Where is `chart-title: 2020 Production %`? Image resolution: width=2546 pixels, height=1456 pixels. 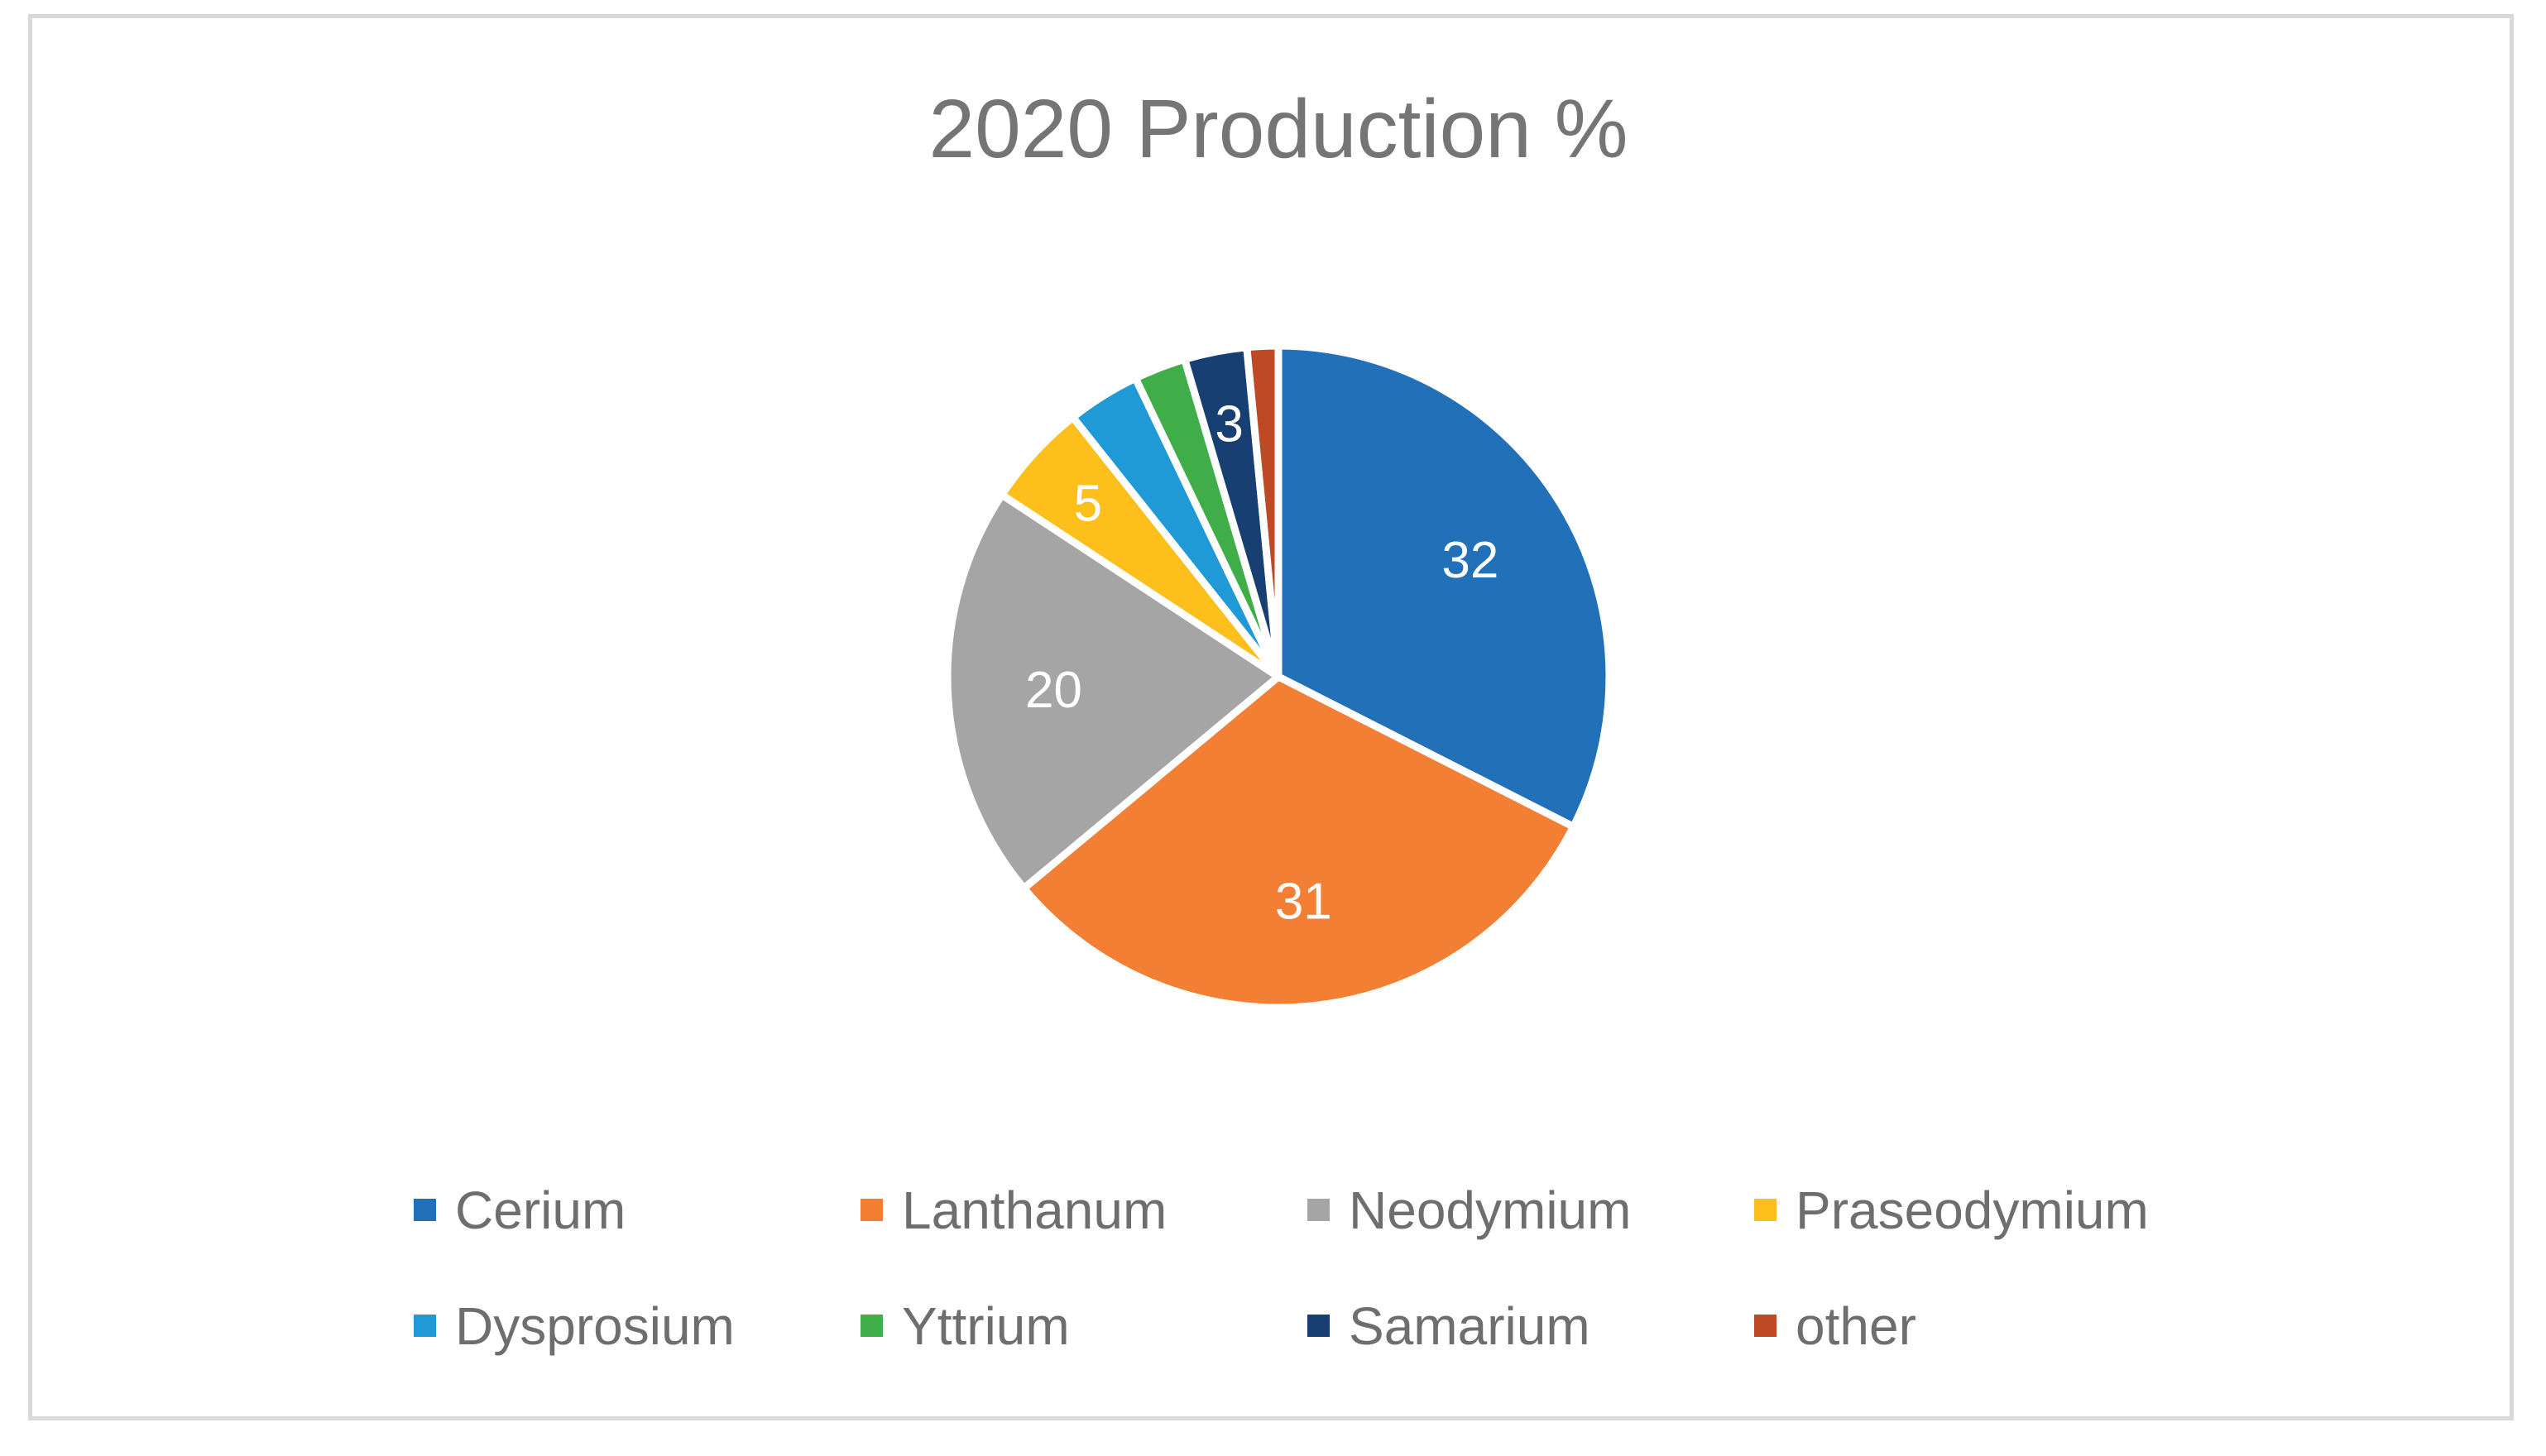
chart-title: 2020 Production % is located at coordinates (1278, 129).